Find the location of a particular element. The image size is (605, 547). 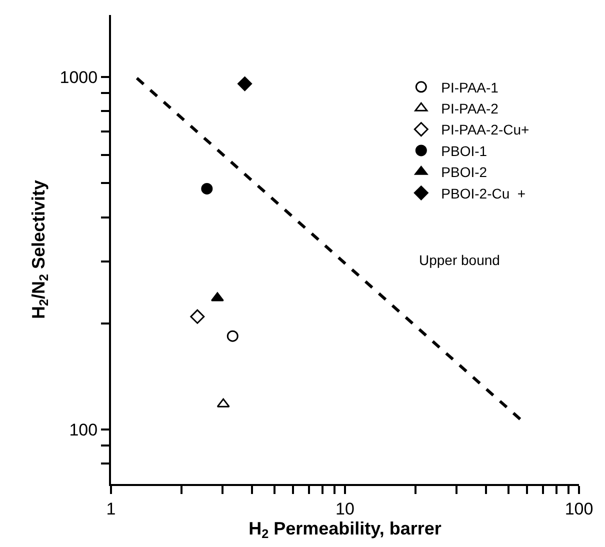

x-tick-label: 1 is located at coordinates (111, 508).